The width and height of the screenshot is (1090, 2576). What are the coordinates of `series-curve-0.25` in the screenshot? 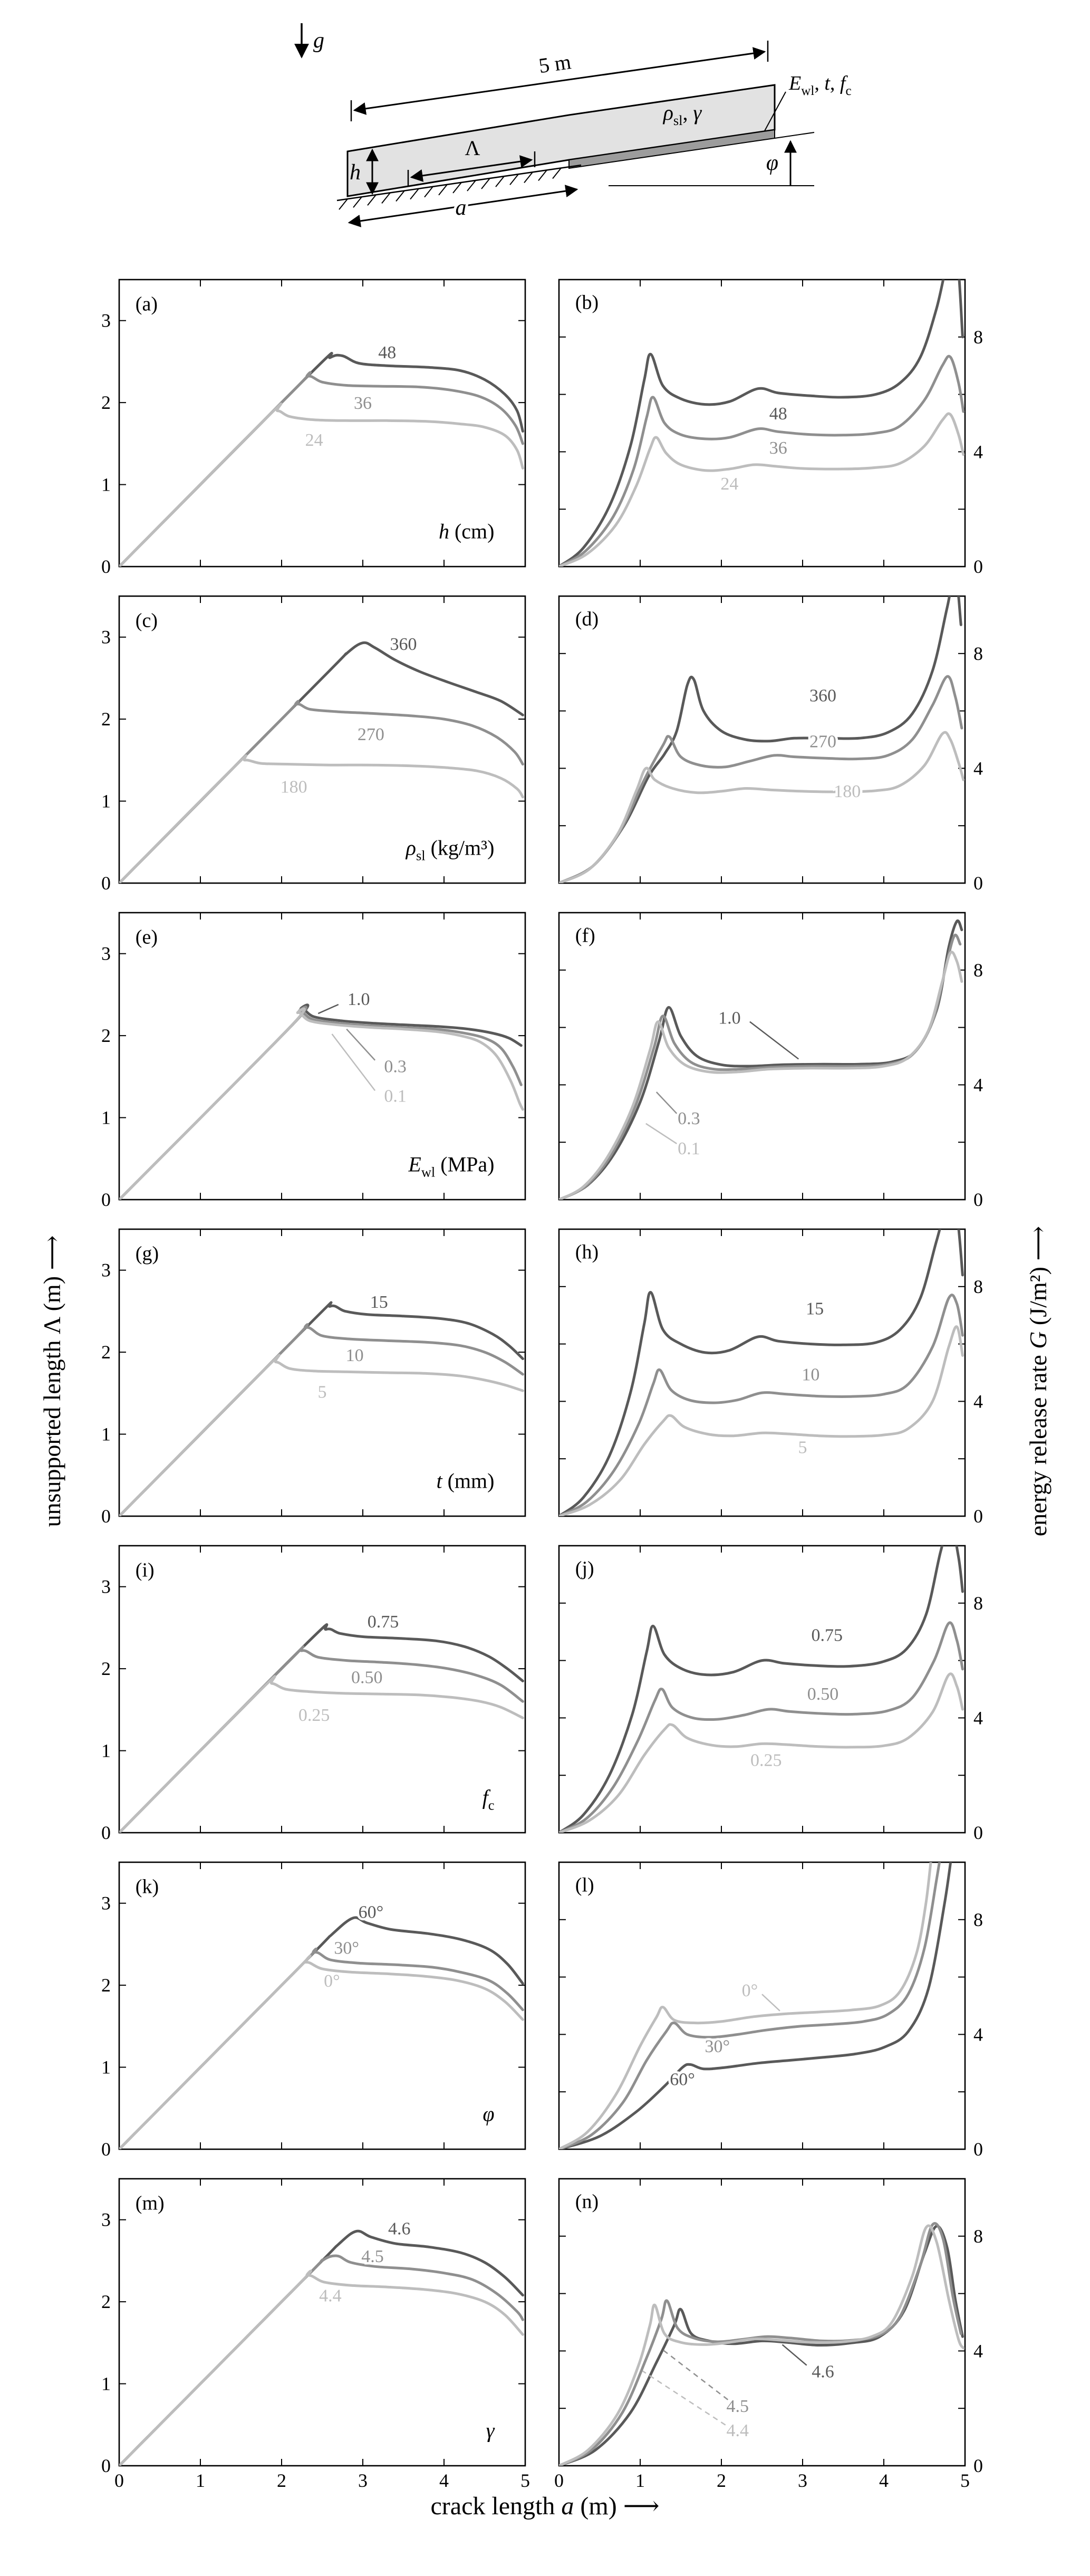 It's located at (322, 1754).